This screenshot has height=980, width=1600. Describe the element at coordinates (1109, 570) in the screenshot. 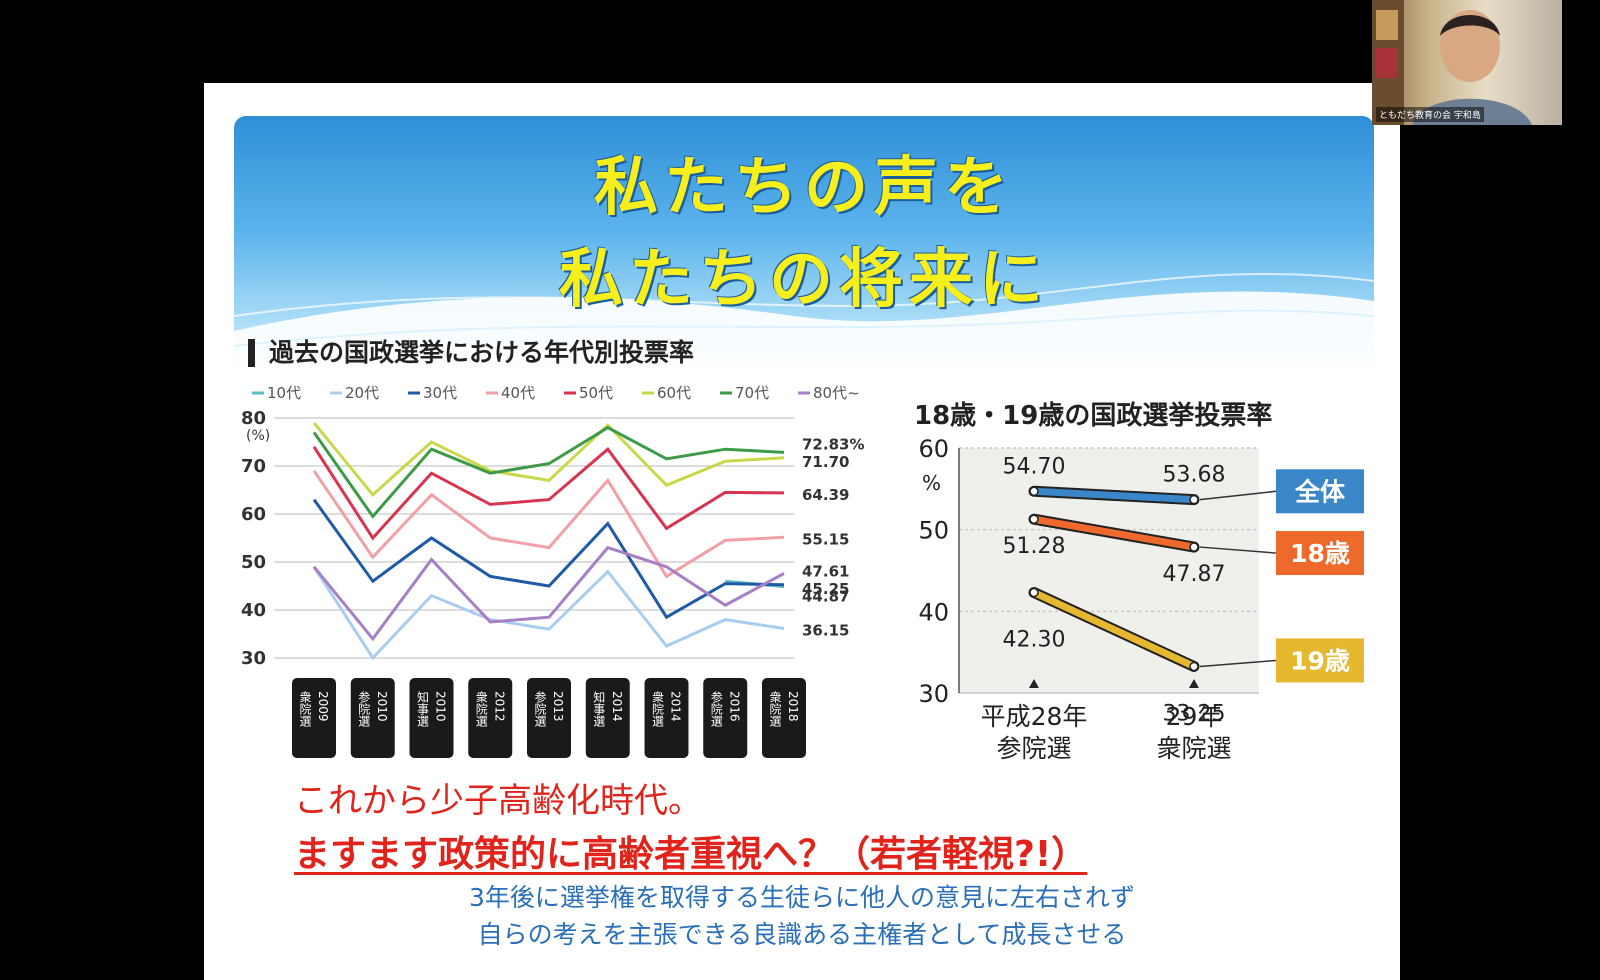

I see `plot-background` at that location.